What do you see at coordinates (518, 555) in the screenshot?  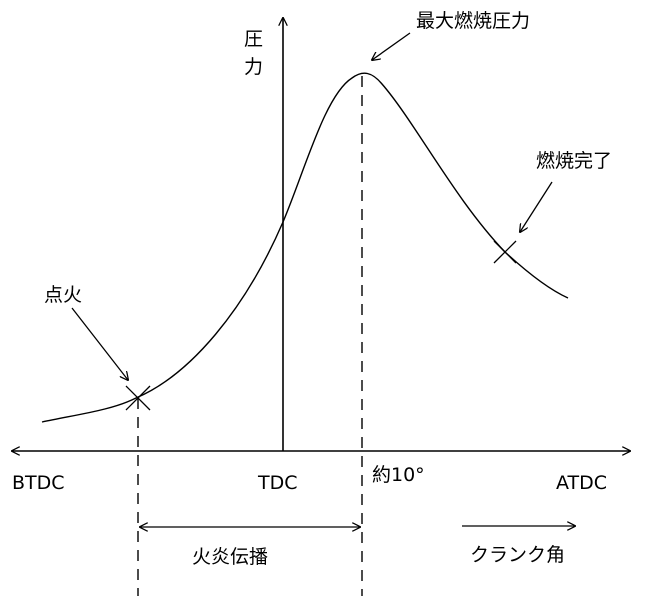 I see `crank-angle-label: クランク角` at bounding box center [518, 555].